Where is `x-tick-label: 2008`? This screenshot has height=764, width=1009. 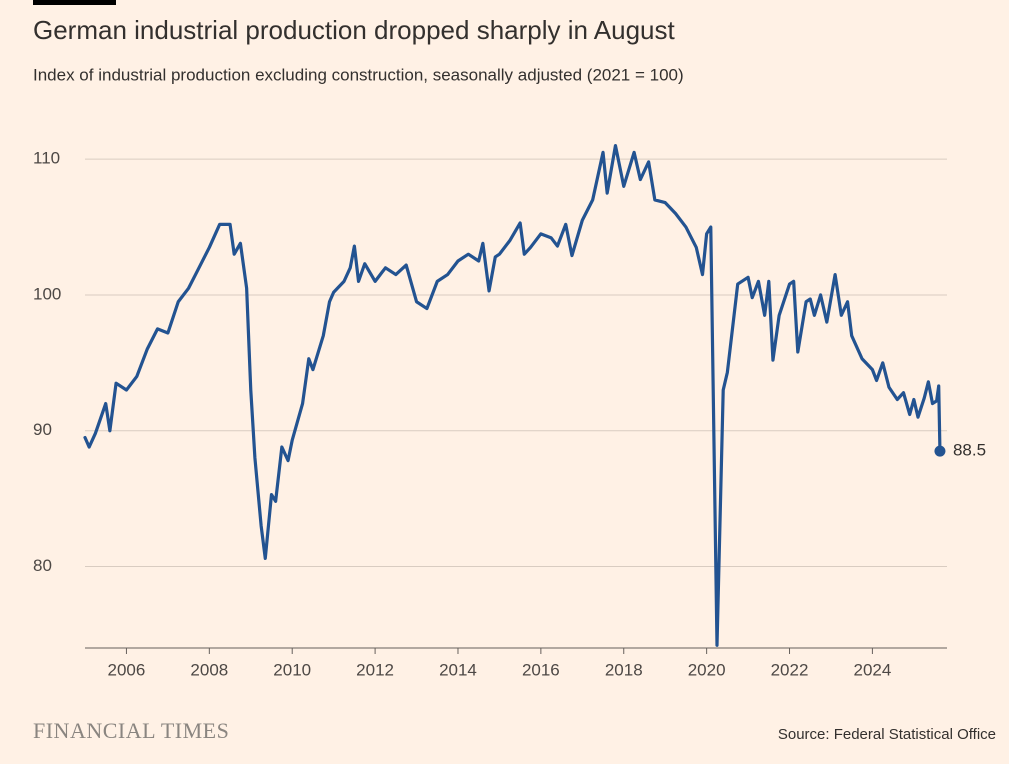
x-tick-label: 2008 is located at coordinates (209, 669).